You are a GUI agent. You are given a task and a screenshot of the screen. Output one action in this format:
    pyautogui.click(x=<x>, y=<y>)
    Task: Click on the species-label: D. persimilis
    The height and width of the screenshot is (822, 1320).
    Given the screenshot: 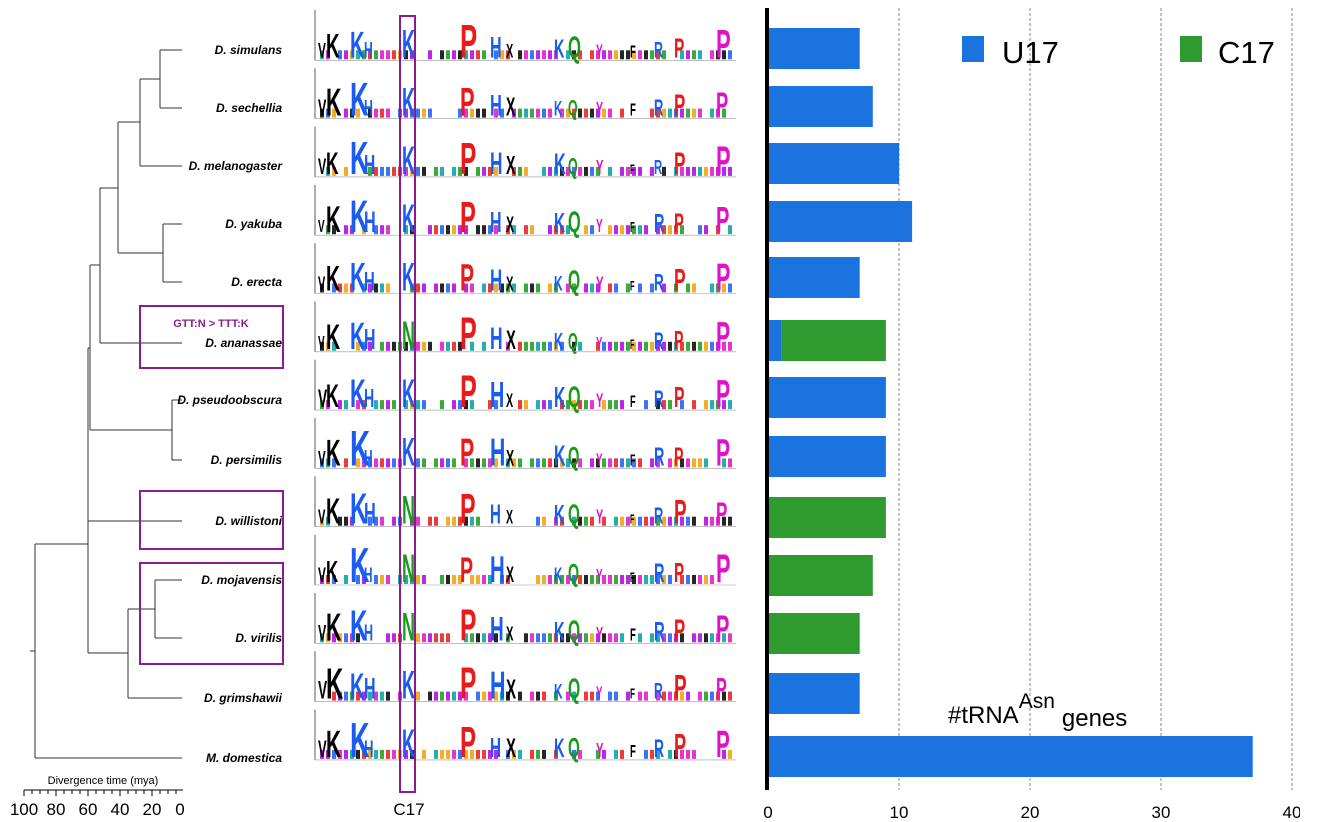 What is the action you would take?
    pyautogui.click(x=247, y=460)
    